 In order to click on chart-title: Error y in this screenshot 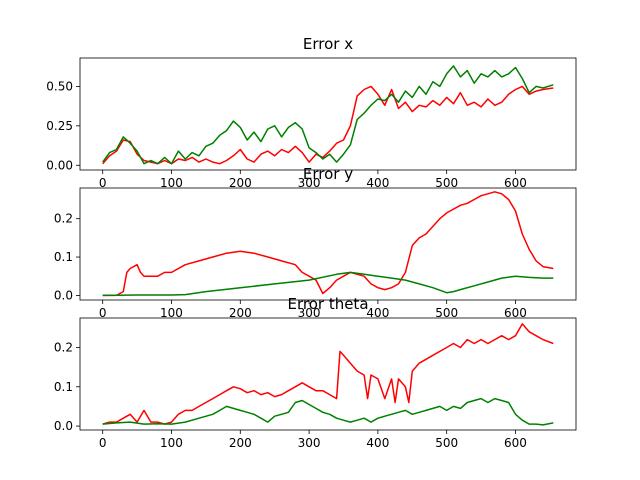, I will do `click(328, 174)`.